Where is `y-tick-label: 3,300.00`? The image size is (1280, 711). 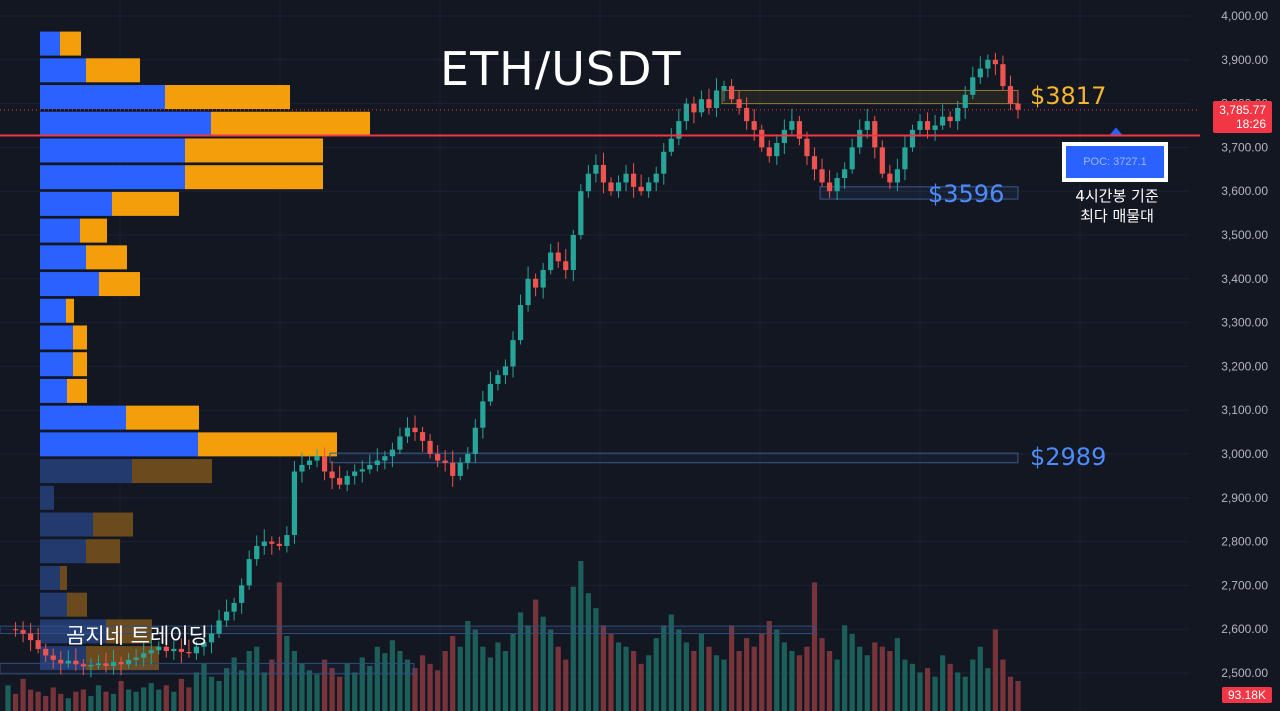 y-tick-label: 3,300.00 is located at coordinates (1244, 323).